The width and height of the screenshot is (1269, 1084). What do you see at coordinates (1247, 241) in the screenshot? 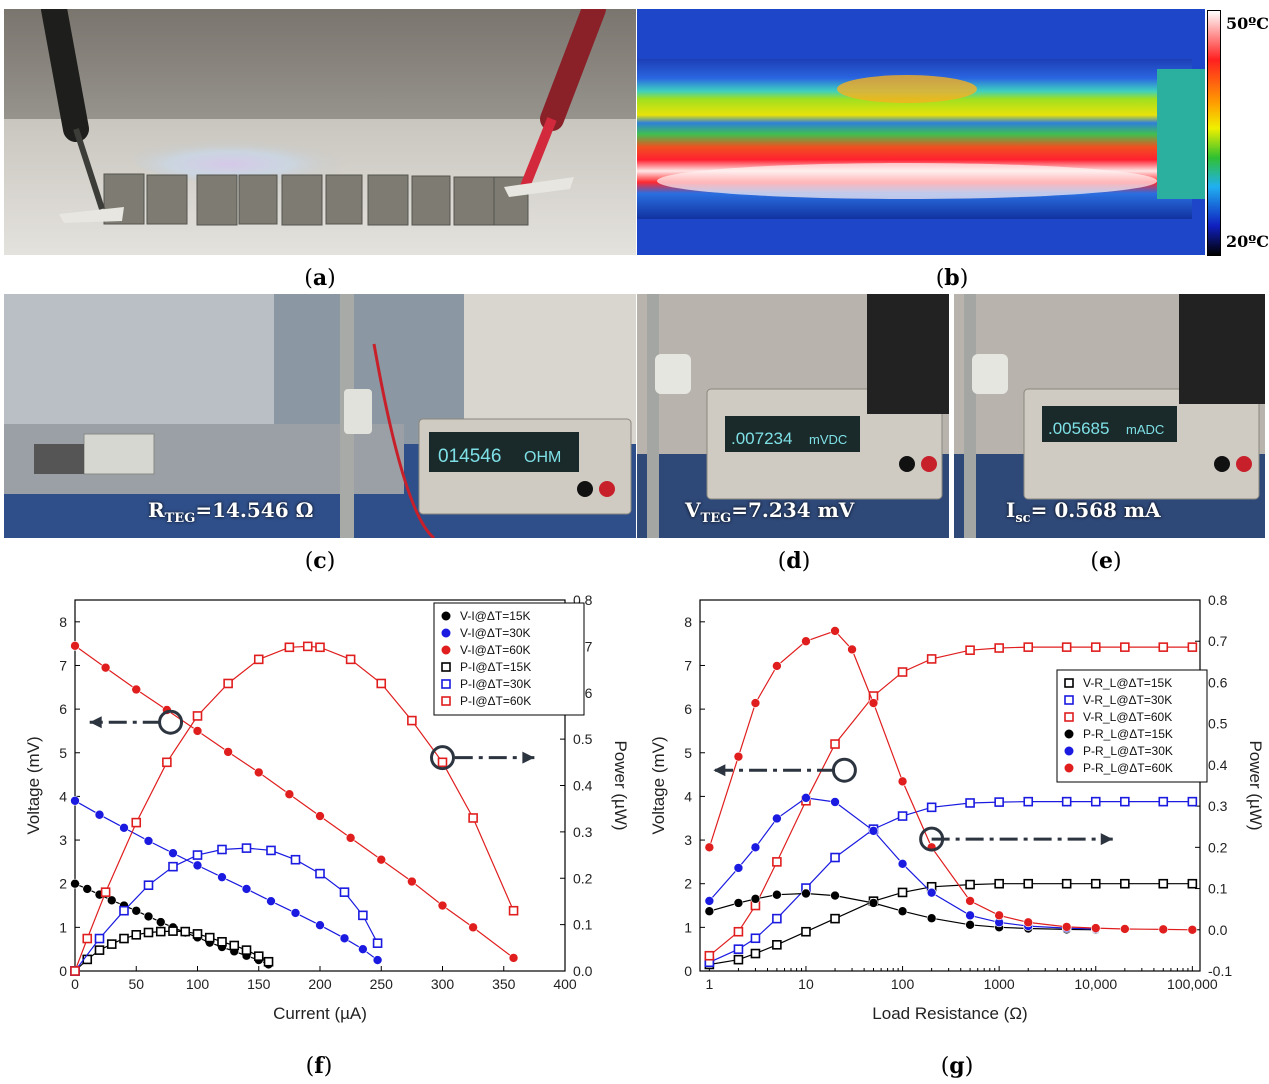
I see `colorbar-min-label: 20ºC` at bounding box center [1247, 241].